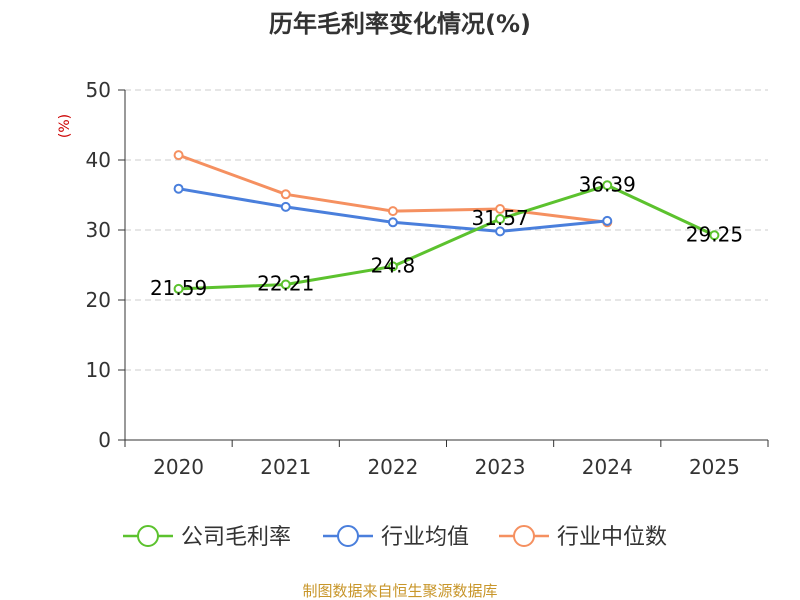 This screenshot has width=800, height=600. Describe the element at coordinates (178, 188) in the screenshot. I see `series-1-point-2020` at that location.